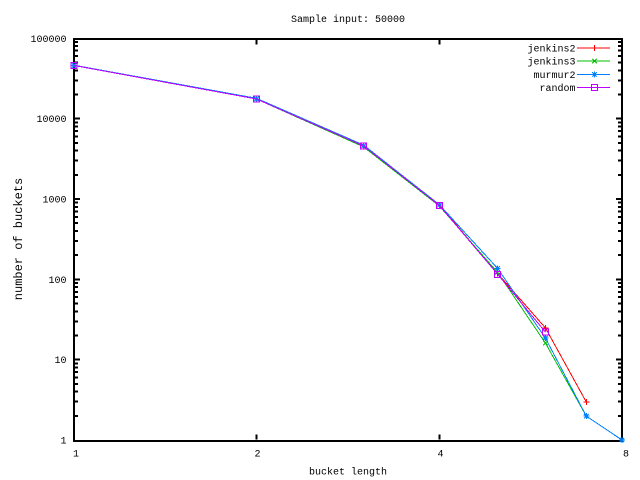  What do you see at coordinates (440, 455) in the screenshot?
I see `svg-text: 4` at bounding box center [440, 455].